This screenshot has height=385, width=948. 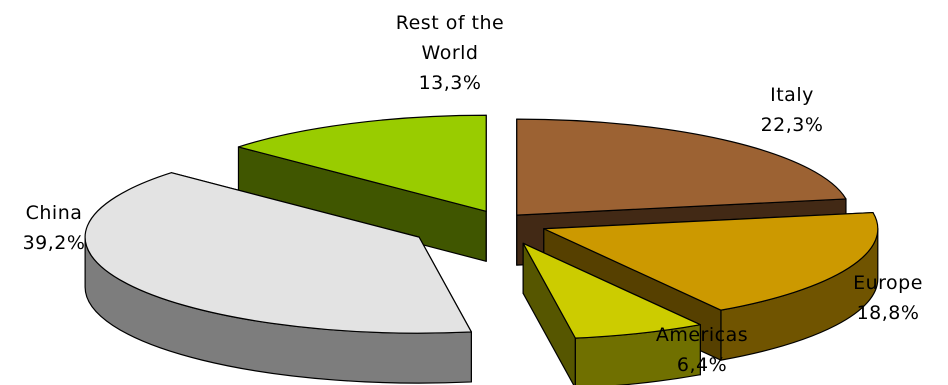 I want to click on slice-top-rest-of-the-world, so click(x=362, y=163).